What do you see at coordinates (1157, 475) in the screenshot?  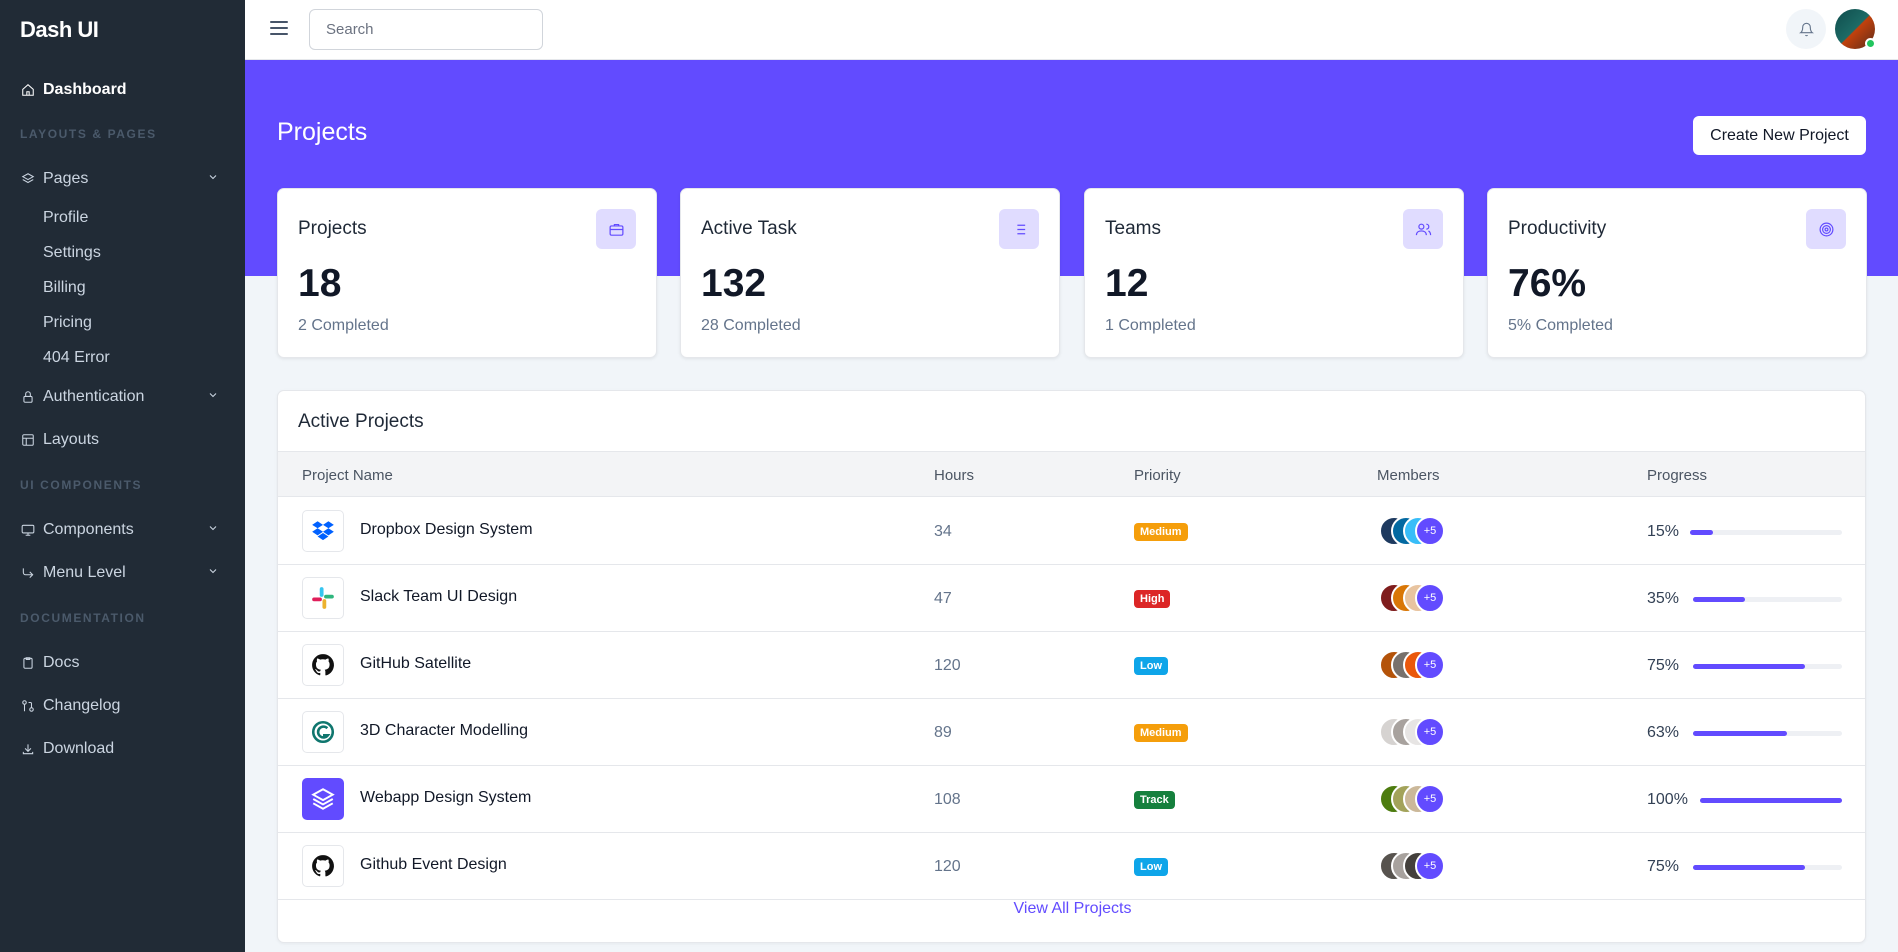 I see `column-header-priority: Priority` at bounding box center [1157, 475].